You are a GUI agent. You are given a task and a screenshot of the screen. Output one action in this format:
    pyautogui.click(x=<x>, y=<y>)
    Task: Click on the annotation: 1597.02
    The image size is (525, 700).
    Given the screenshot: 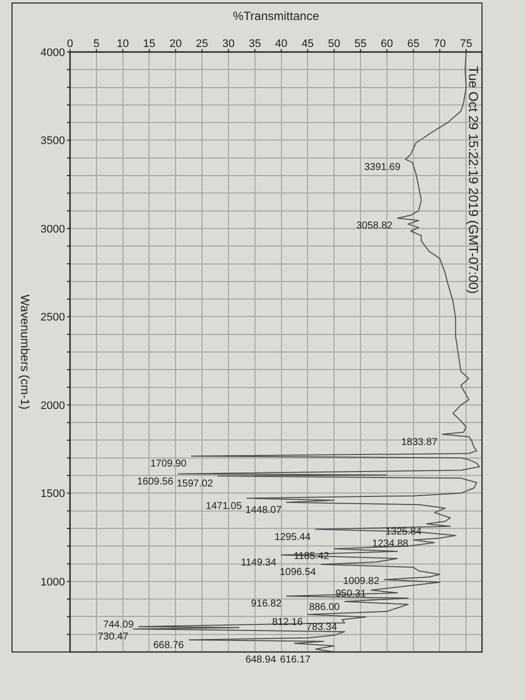 What is the action you would take?
    pyautogui.click(x=195, y=484)
    